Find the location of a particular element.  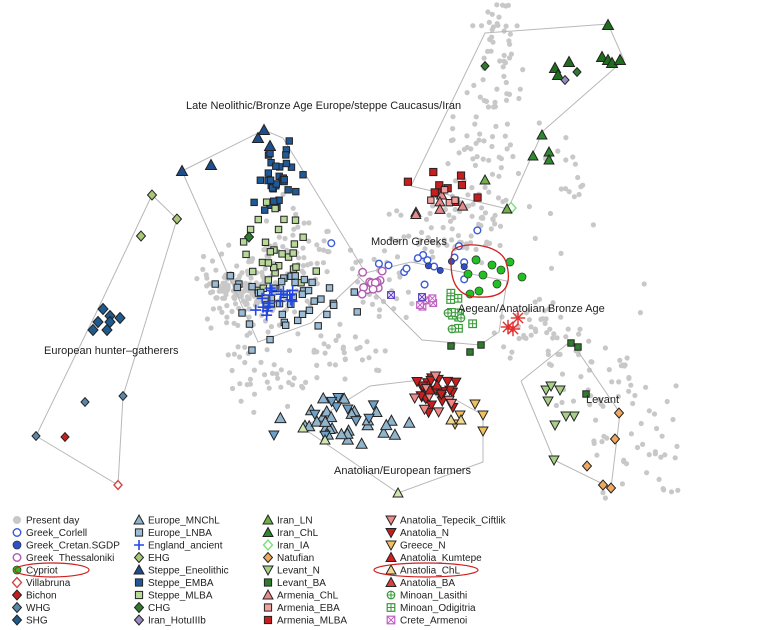

legend-label: Present day is located at coordinates (52, 521).